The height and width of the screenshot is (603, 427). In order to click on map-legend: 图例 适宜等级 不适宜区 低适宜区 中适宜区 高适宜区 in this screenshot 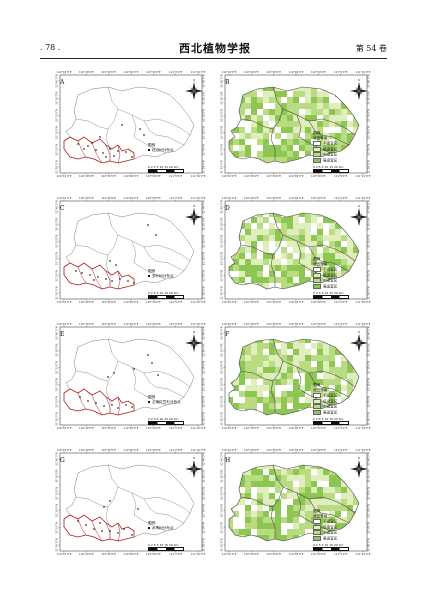, I will do `click(325, 399)`.